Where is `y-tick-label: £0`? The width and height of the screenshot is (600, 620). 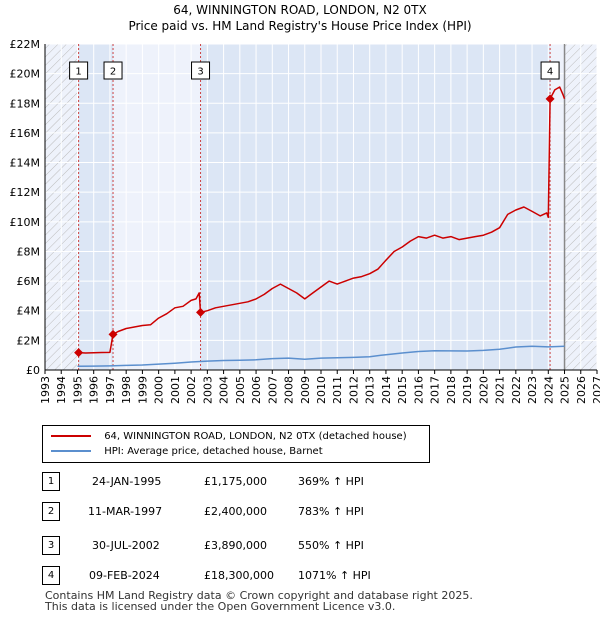
y-tick-label: £0 is located at coordinates (33, 370).